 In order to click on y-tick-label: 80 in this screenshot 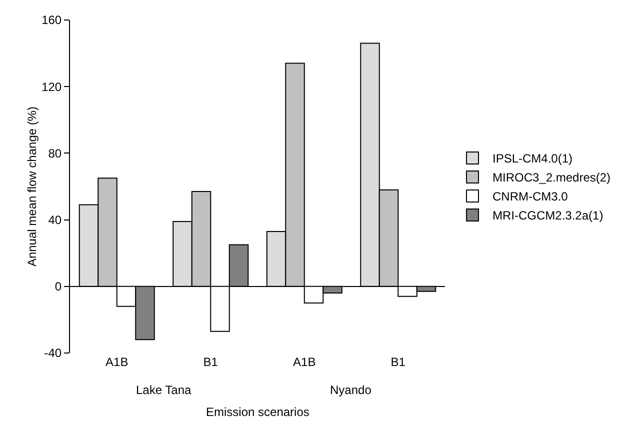, I will do `click(55, 153)`.